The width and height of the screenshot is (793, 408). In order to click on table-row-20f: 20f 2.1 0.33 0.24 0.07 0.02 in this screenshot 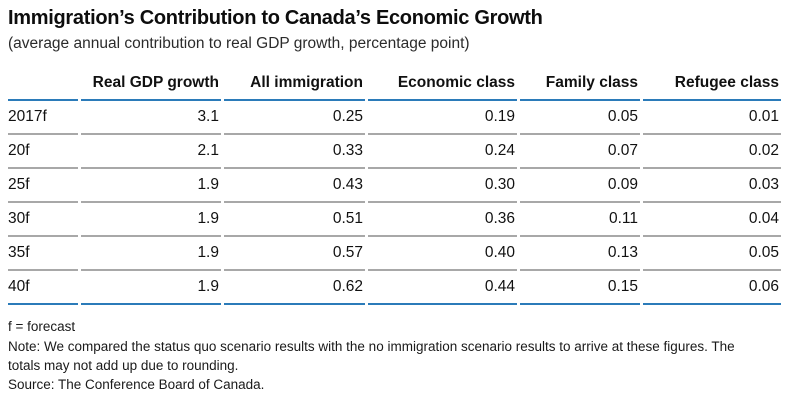, I will do `click(394, 152)`.